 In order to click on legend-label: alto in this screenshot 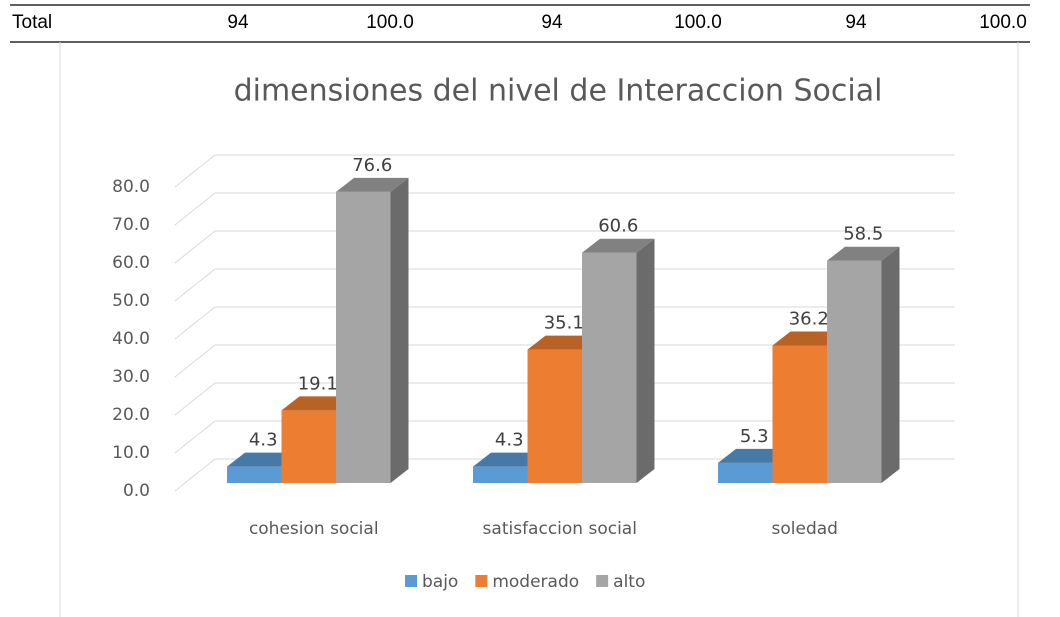, I will do `click(629, 582)`.